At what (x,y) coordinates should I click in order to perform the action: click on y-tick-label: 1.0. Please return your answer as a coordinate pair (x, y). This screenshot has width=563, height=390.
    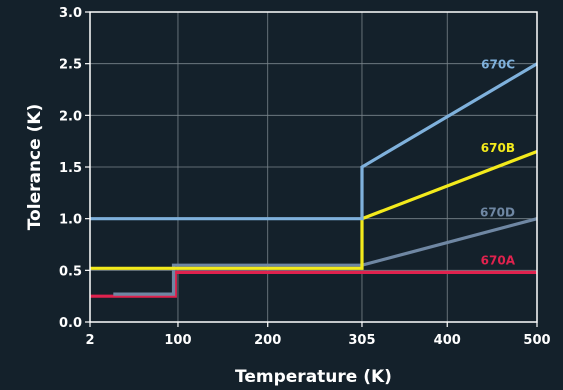
    Looking at the image, I should click on (70, 220).